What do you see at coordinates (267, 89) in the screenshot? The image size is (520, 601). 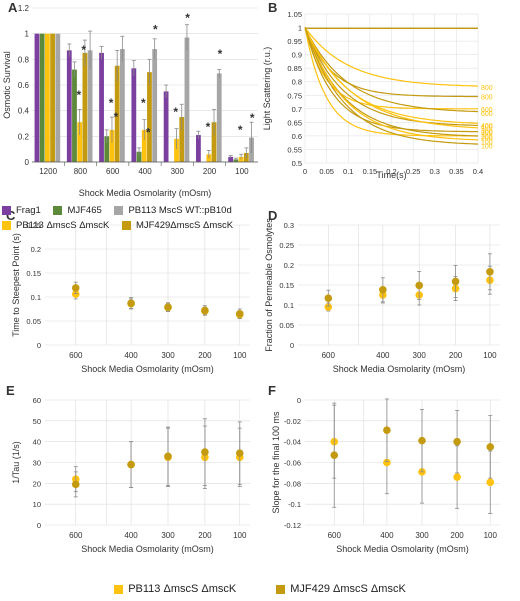 I see `y-axis-label-b: Light Scattering (r.u.)` at bounding box center [267, 89].